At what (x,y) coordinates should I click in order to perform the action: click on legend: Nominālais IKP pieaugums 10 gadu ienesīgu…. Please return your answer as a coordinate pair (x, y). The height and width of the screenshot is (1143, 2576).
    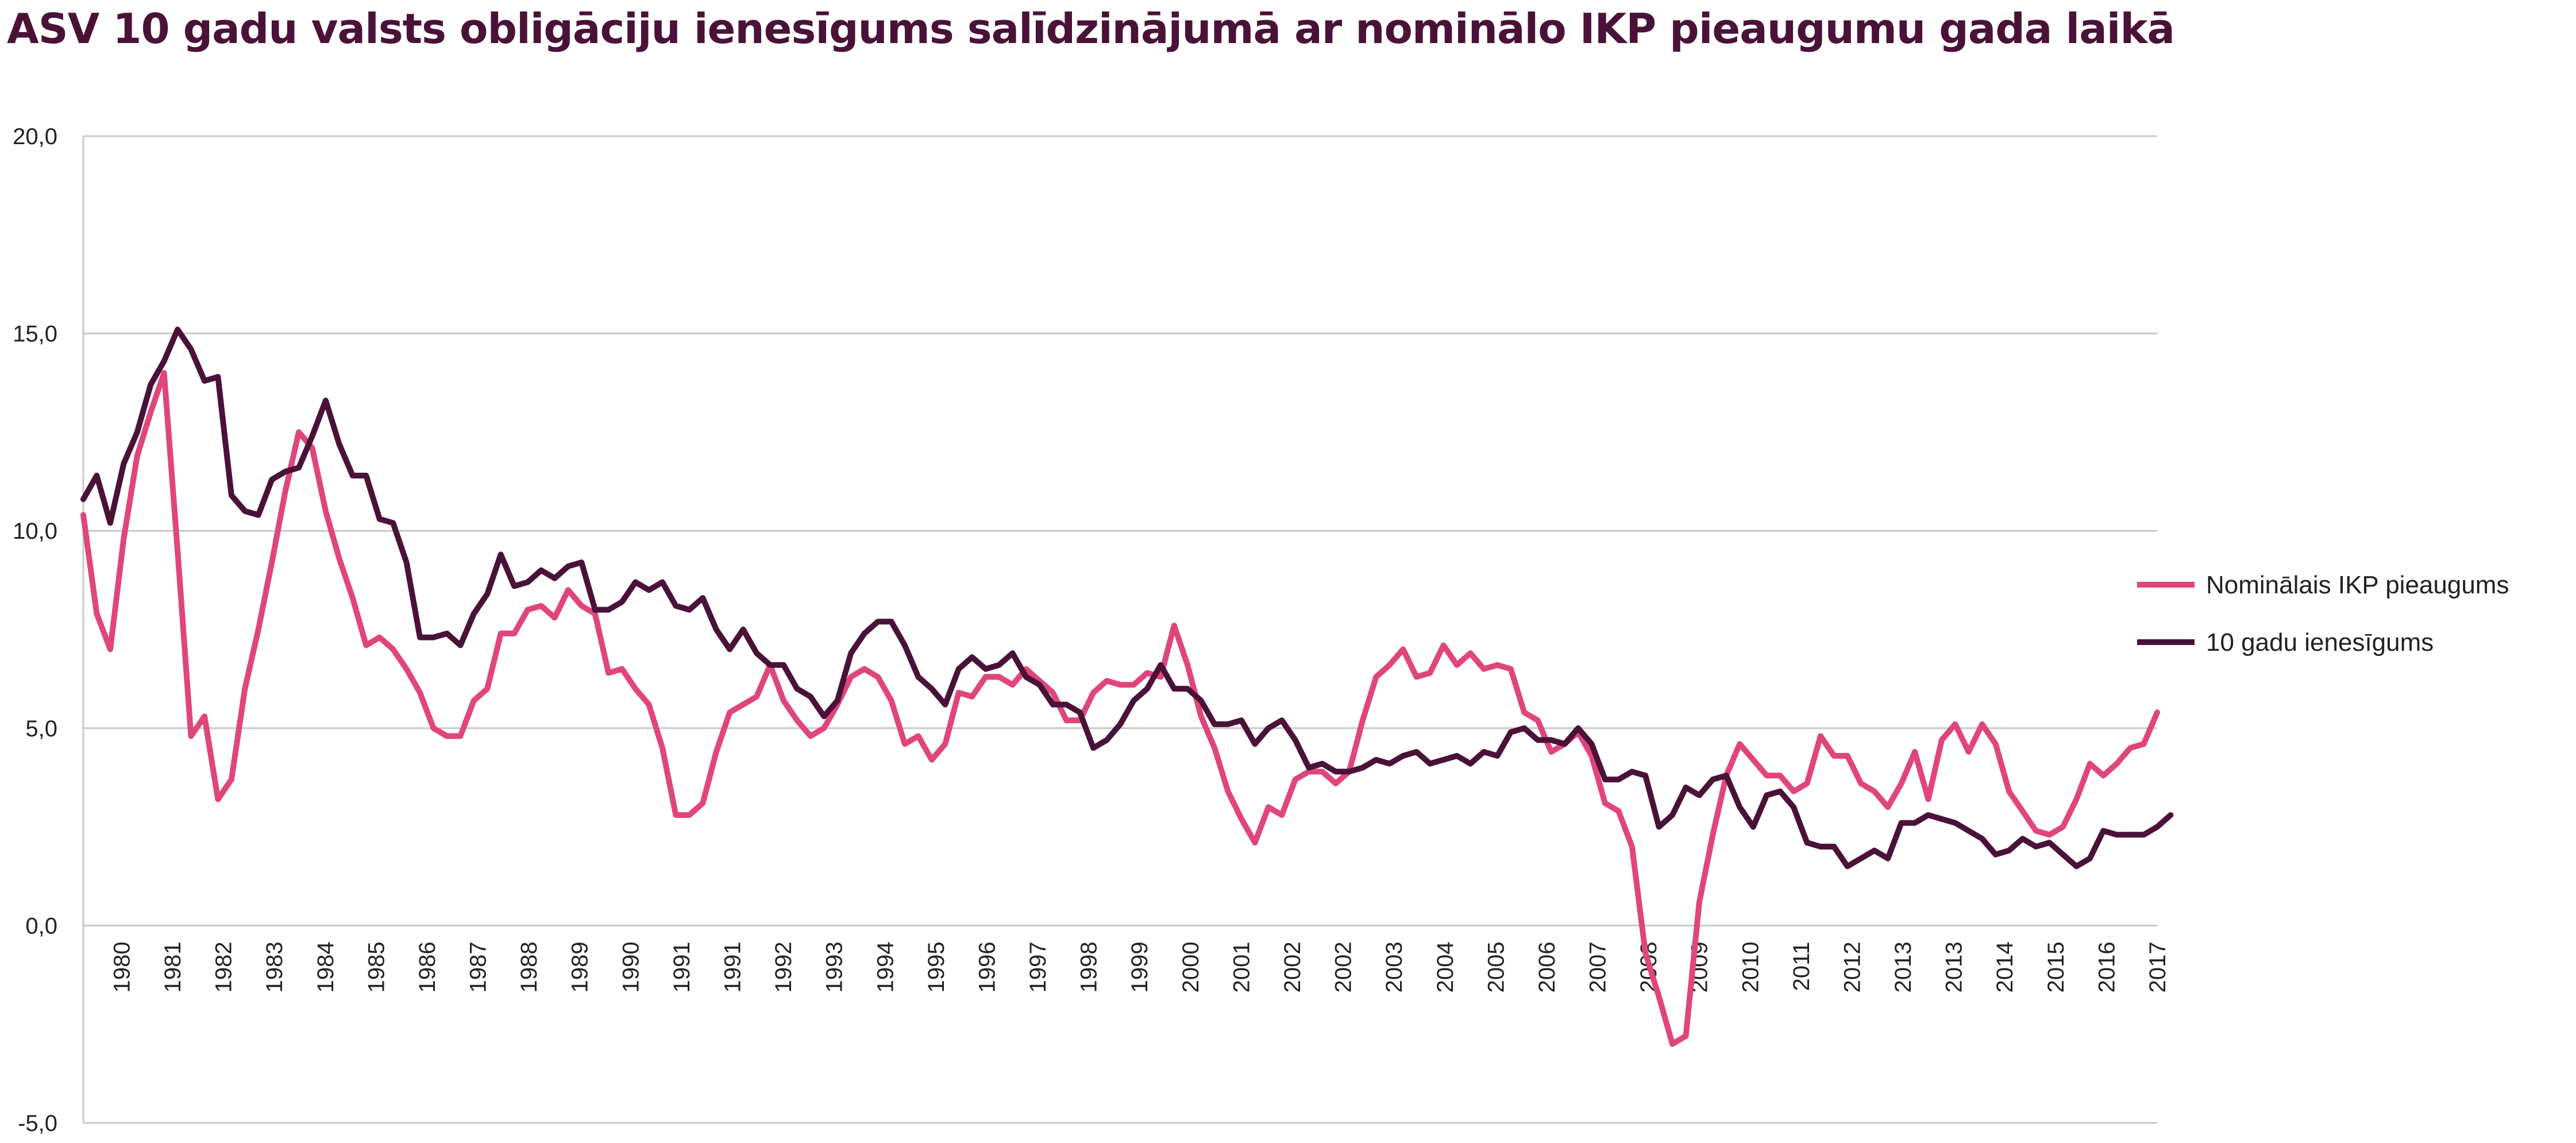
    Looking at the image, I should click on (2323, 614).